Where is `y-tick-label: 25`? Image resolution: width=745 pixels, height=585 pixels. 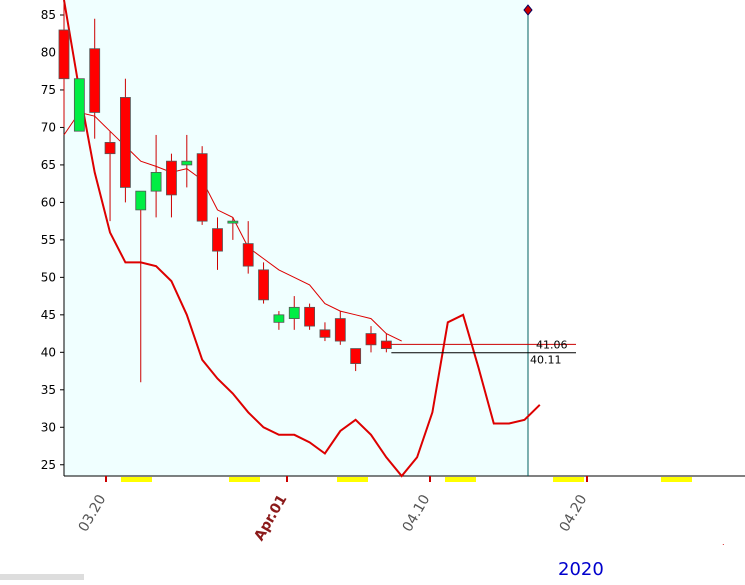
y-tick-label: 25 is located at coordinates (48, 465).